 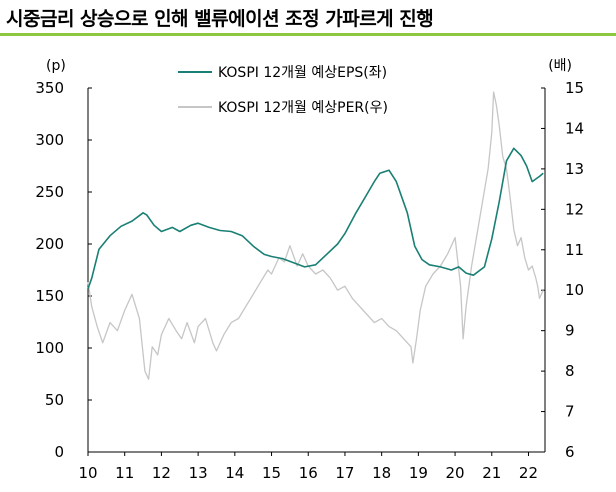 I want to click on right-tick-label: 6, so click(x=570, y=452).